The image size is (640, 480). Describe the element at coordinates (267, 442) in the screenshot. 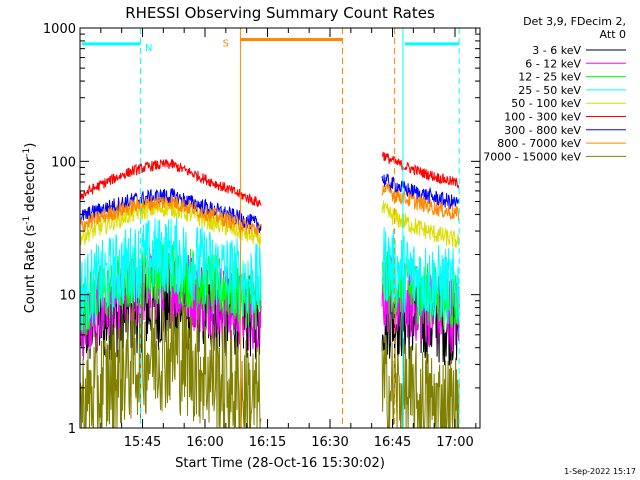

I see `x-tick-label-3: 16:15` at that location.